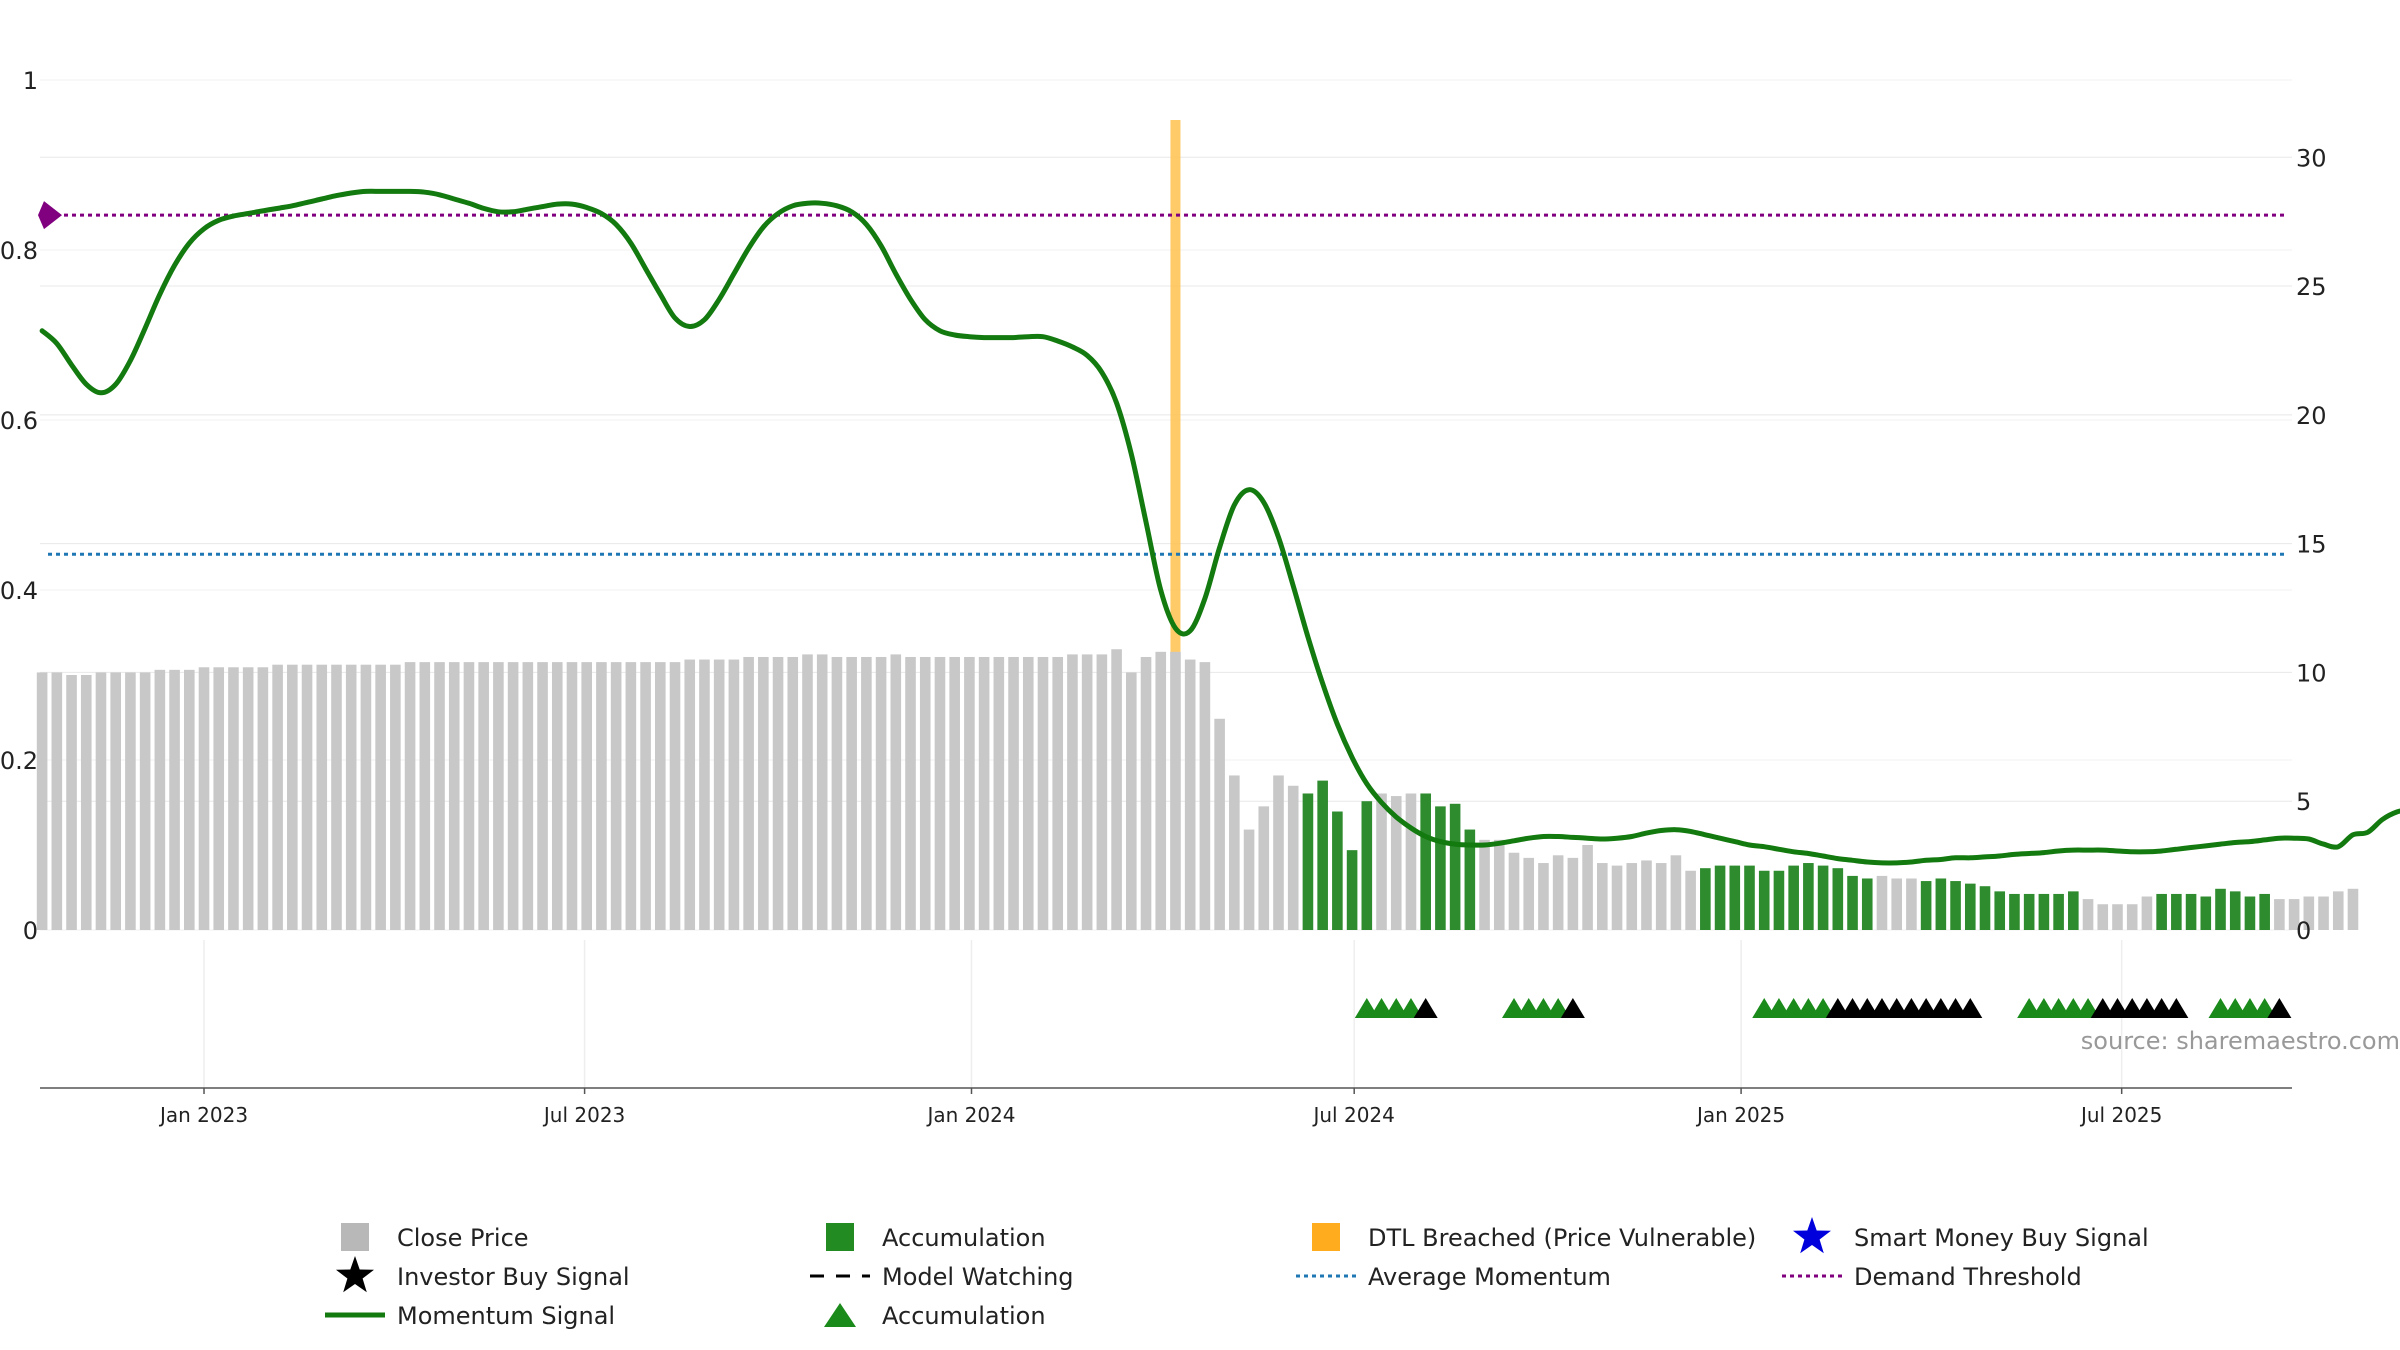  I want to click on legend-triangle-icon, so click(840, 1315).